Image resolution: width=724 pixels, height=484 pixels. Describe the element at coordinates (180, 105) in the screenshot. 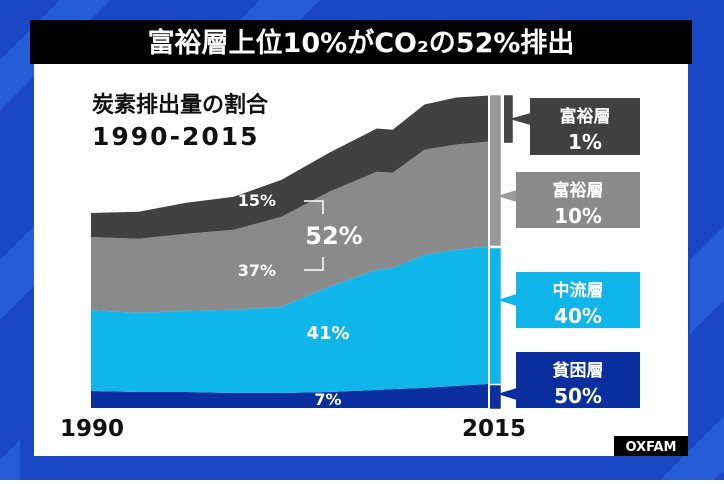

I see `chart-title: 炭素排出量の割合` at that location.